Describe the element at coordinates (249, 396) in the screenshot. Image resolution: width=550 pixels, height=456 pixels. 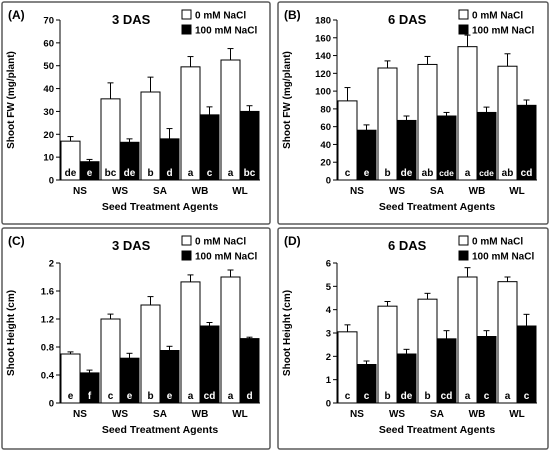
I see `significance-letter: d` at that location.